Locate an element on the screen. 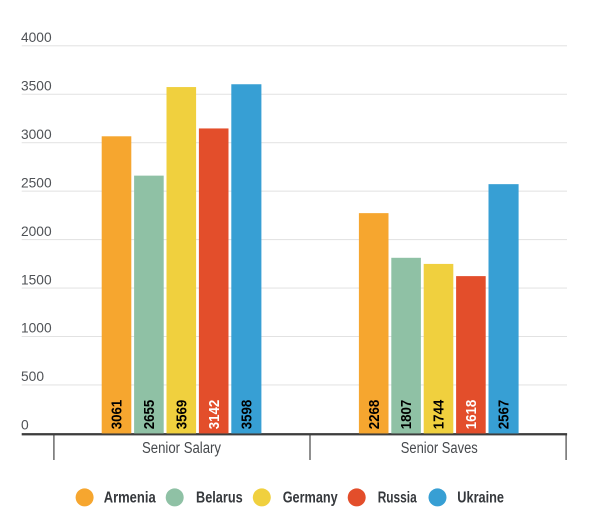 The image size is (600, 524). svg-text: Russia is located at coordinates (397, 498).